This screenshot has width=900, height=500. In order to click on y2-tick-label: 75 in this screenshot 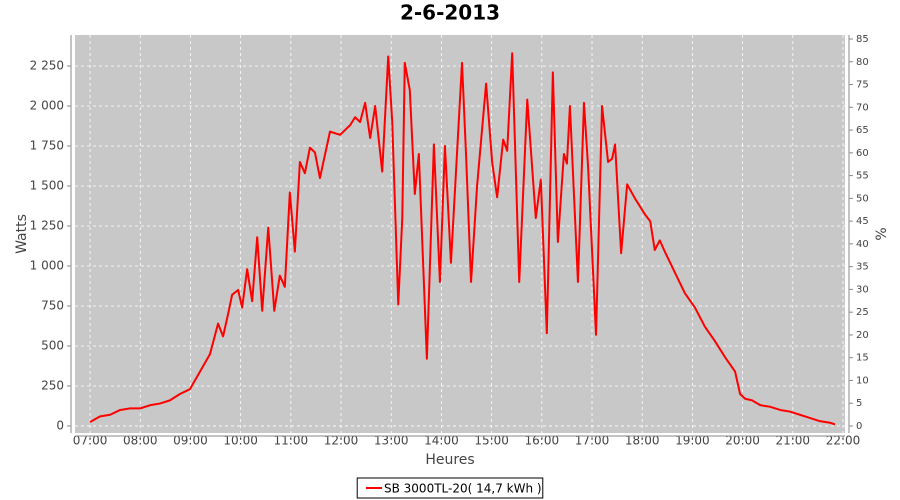, I will do `click(862, 85)`.